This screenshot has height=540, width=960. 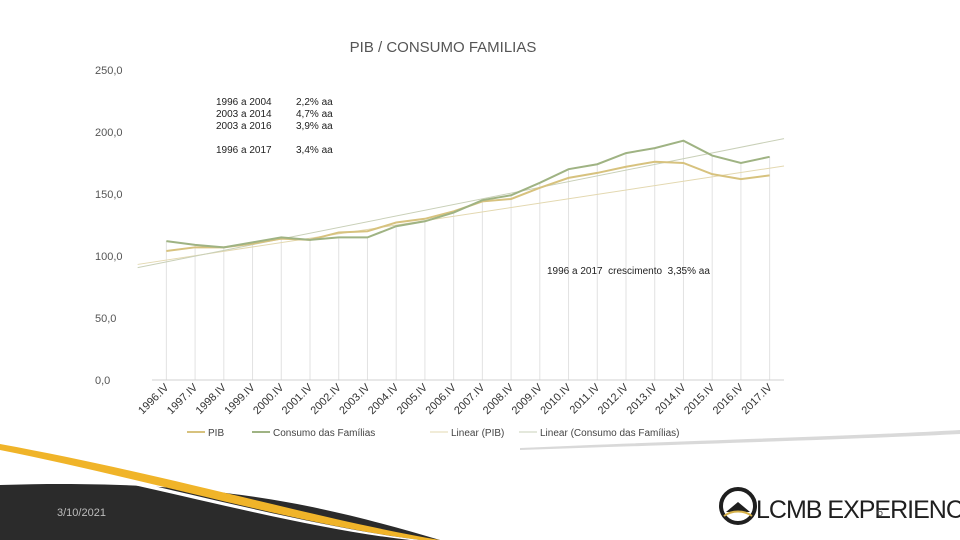 I want to click on x-tick-label: 2001.IV, so click(x=298, y=399).